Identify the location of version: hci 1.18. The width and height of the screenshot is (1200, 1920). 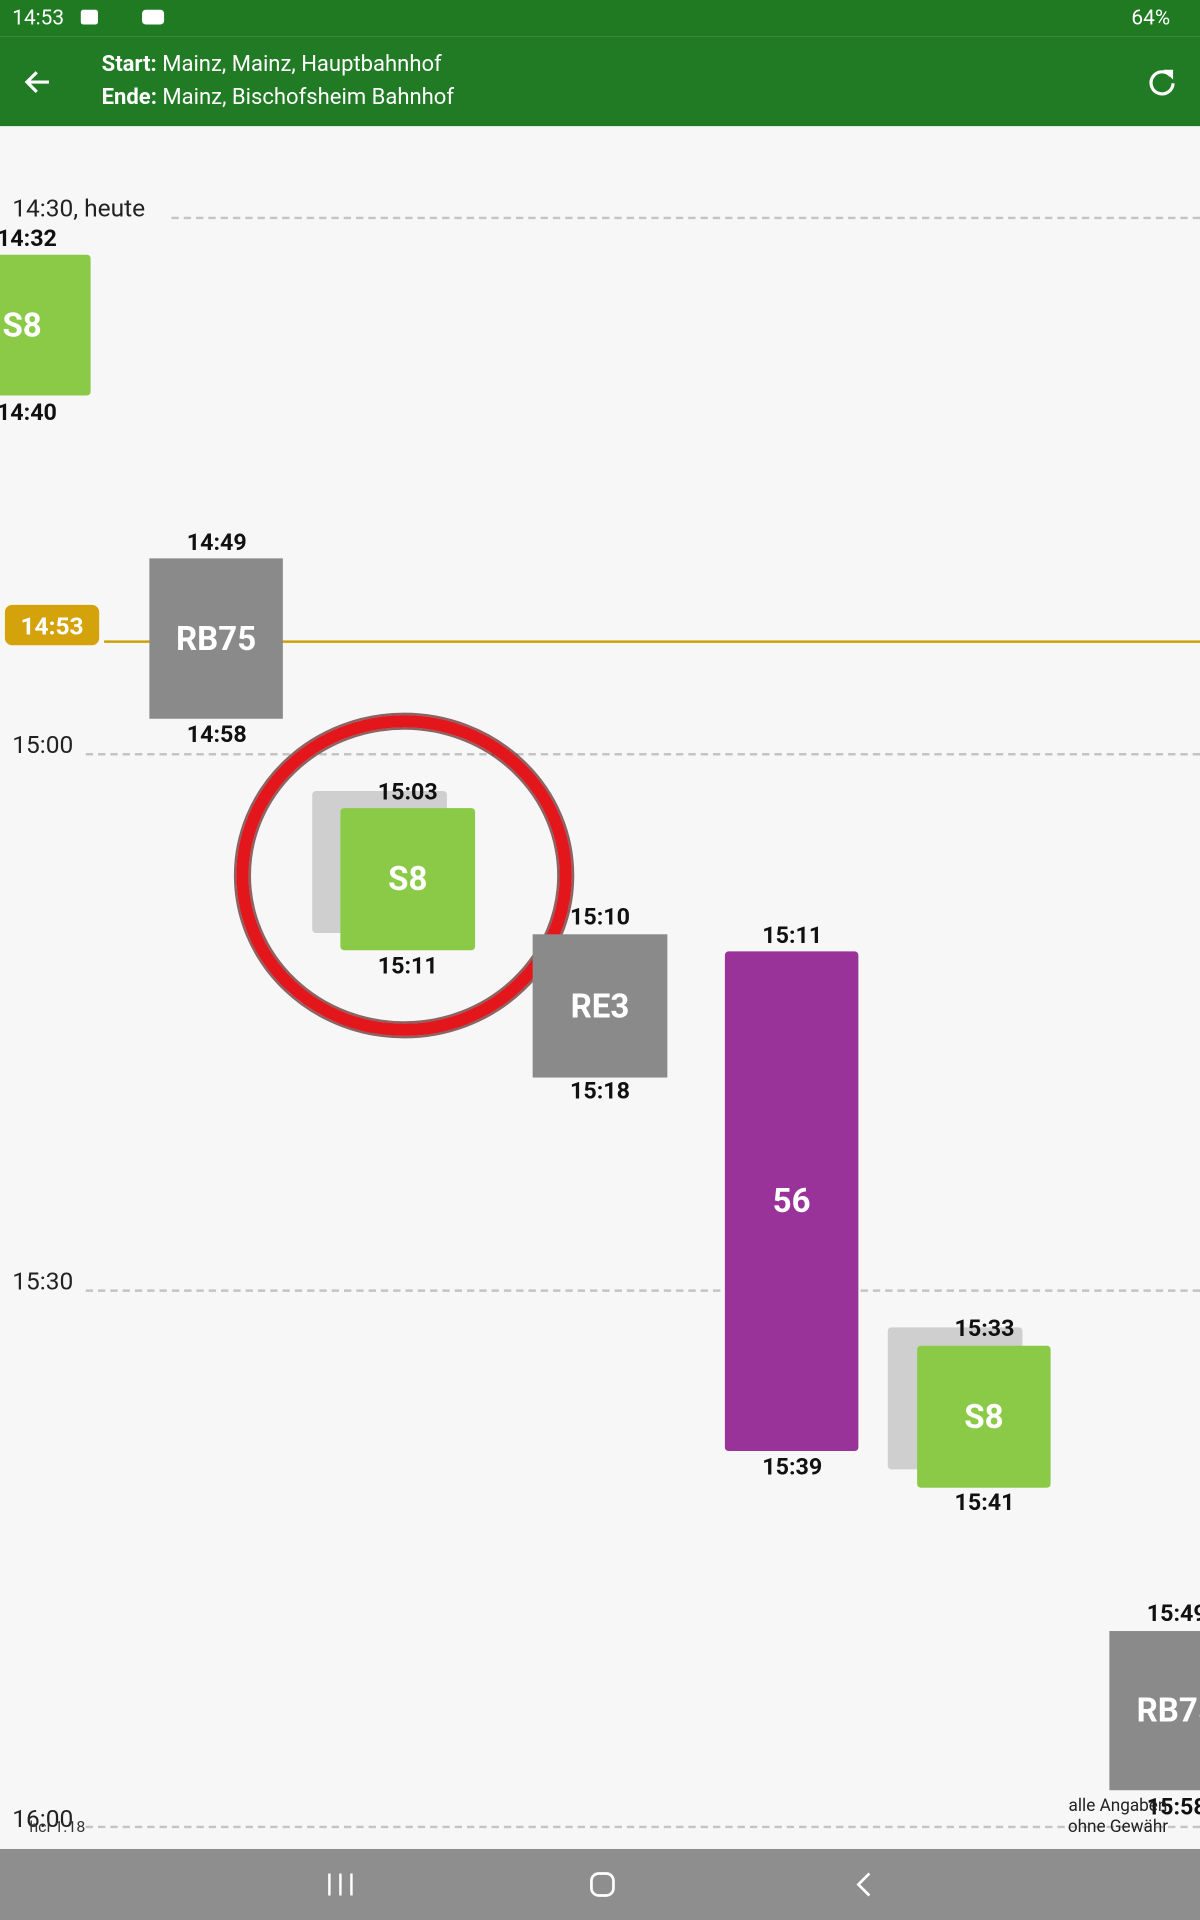
(57, 1827).